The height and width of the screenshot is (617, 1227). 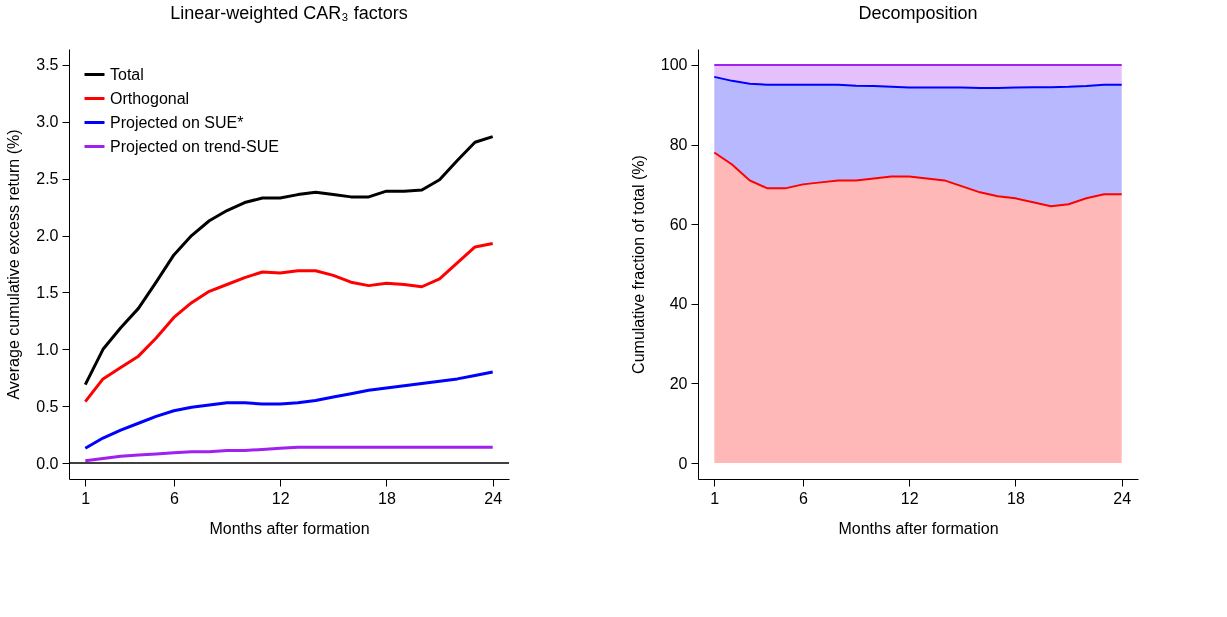 I want to click on y-tick-label: 2.0, so click(x=47, y=236).